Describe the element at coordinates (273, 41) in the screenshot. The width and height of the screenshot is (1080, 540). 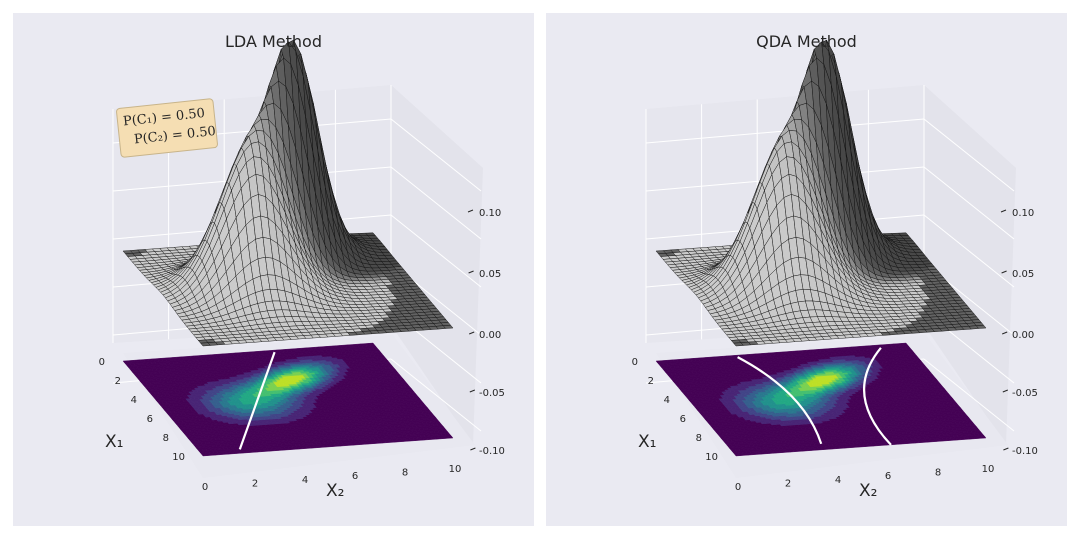
I see `lda-title: LDA Method` at that location.